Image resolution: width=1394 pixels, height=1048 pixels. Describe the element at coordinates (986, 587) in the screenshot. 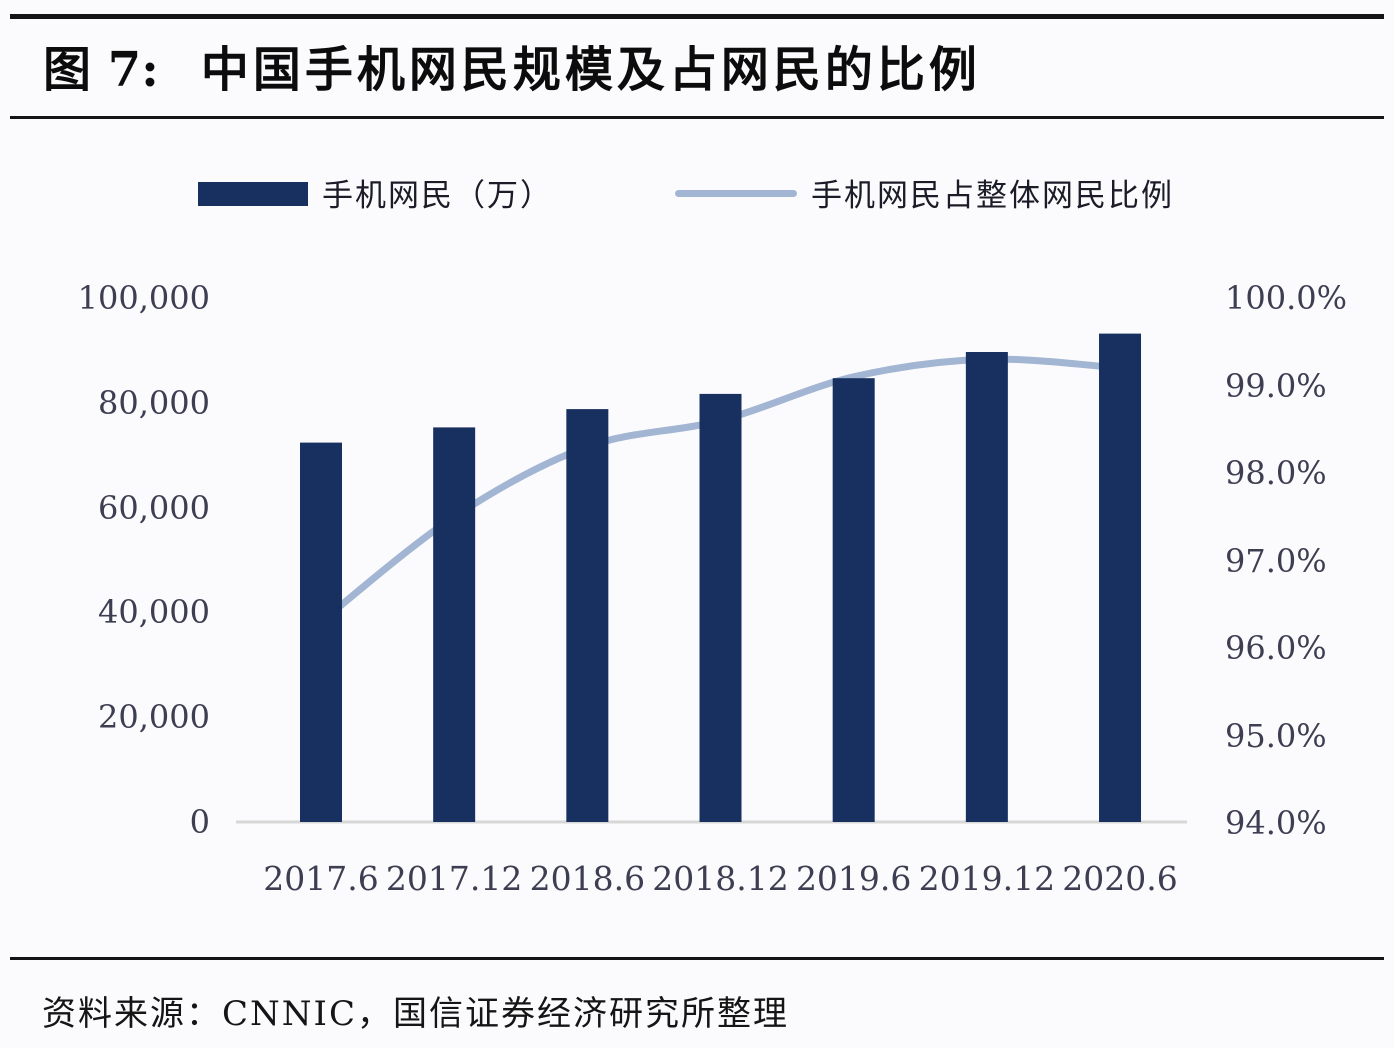

I see `bar-2019.12` at that location.